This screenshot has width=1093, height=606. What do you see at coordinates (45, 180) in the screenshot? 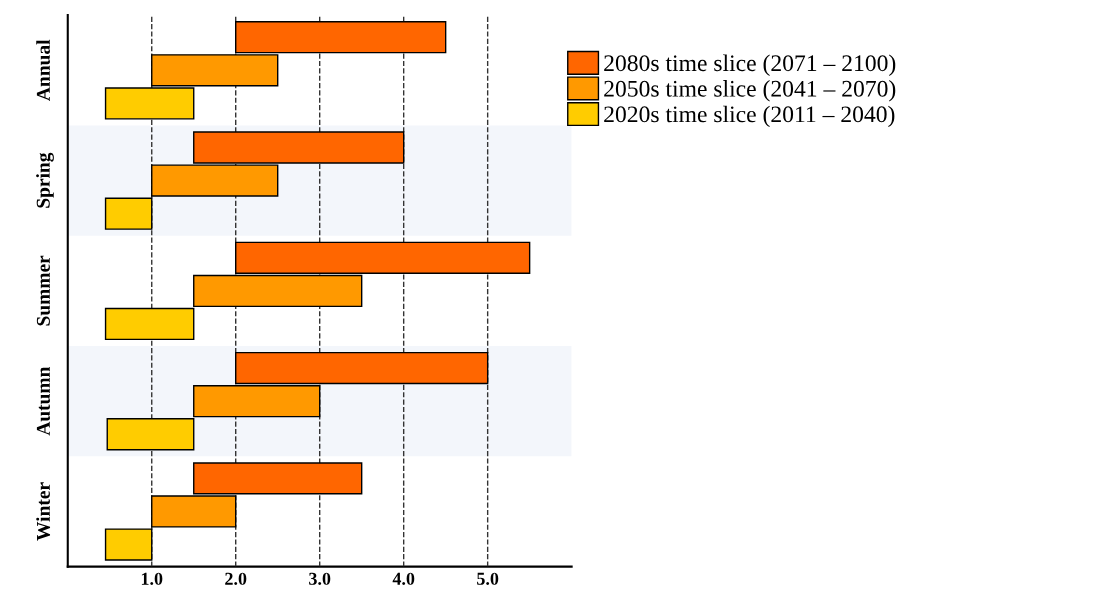
I see `y-tick-label: Spring` at bounding box center [45, 180].